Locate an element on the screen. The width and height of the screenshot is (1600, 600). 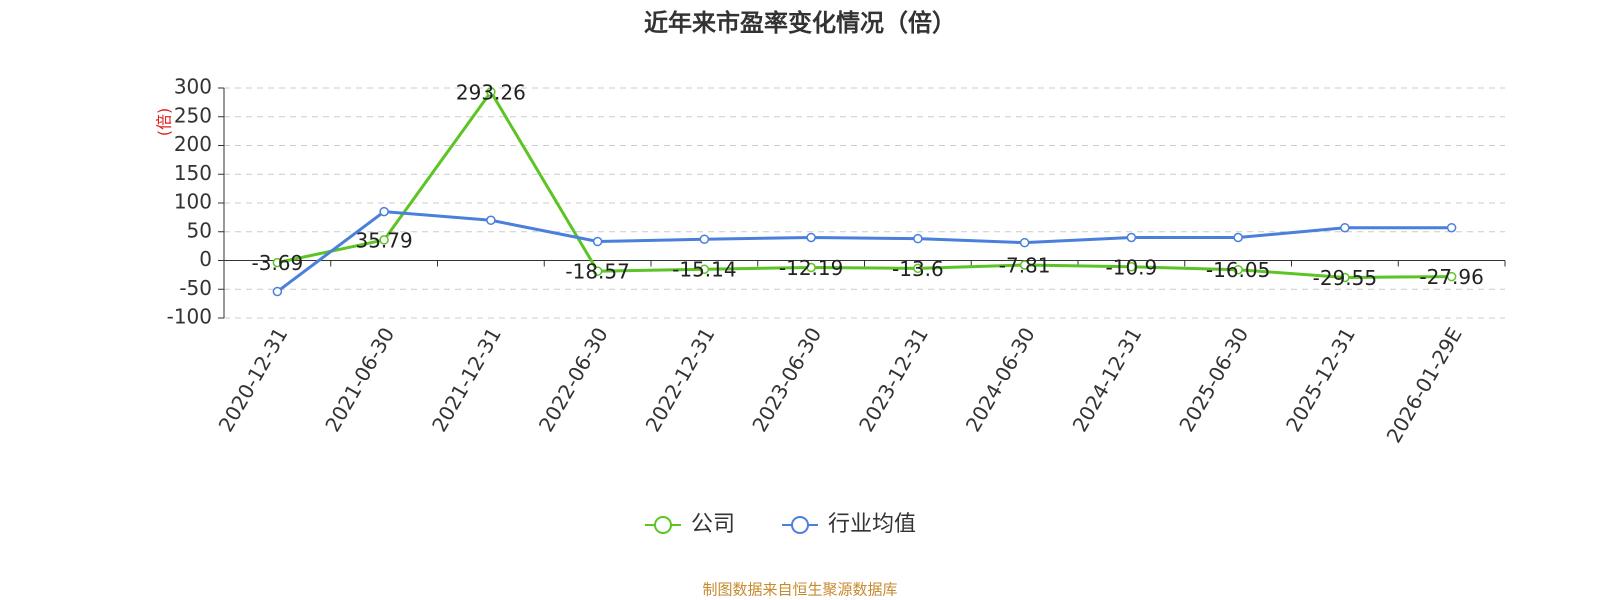
x-tick-label: 2022-12-31 is located at coordinates (680, 379).